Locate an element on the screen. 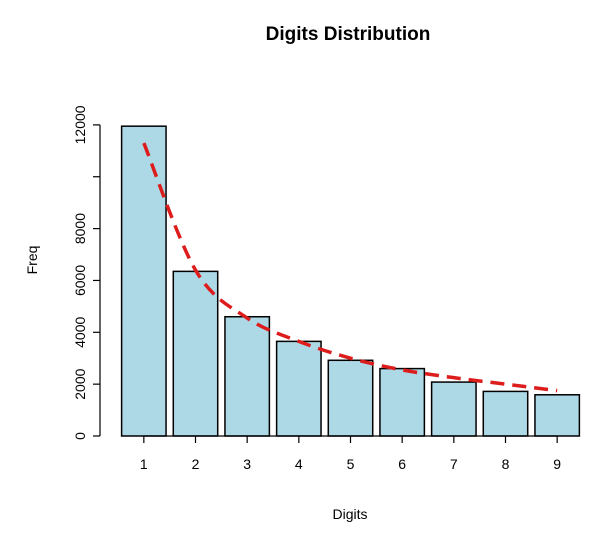 The height and width of the screenshot is (534, 600). x-axis: 1 2 3 4 5 6 7 8 9 is located at coordinates (350, 453).